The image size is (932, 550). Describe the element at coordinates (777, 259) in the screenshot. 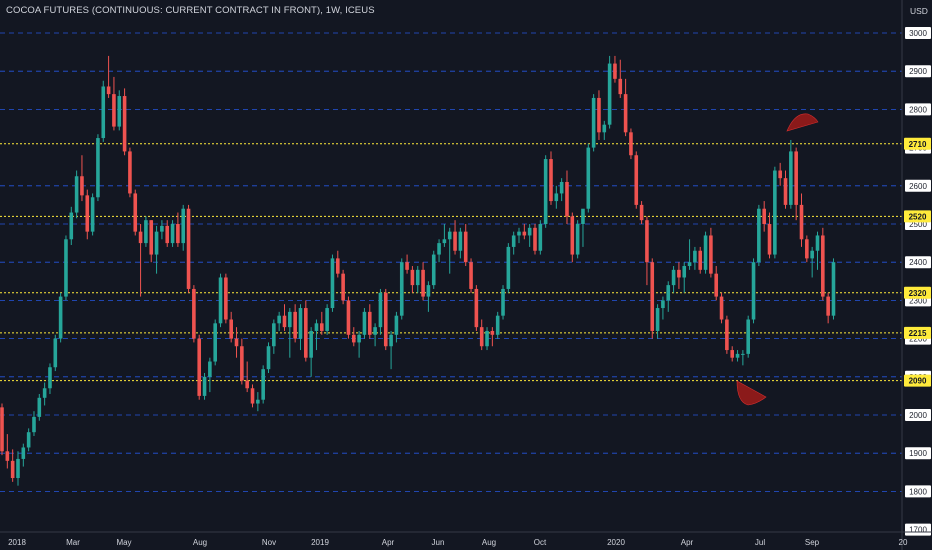

I see `drawn-shapes` at that location.